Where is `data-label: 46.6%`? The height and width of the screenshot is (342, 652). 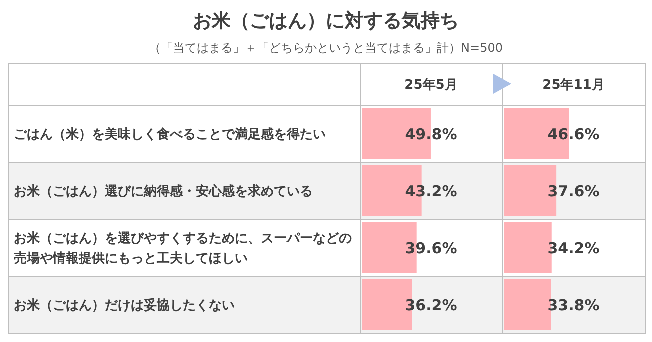 data-label: 46.6% is located at coordinates (574, 135).